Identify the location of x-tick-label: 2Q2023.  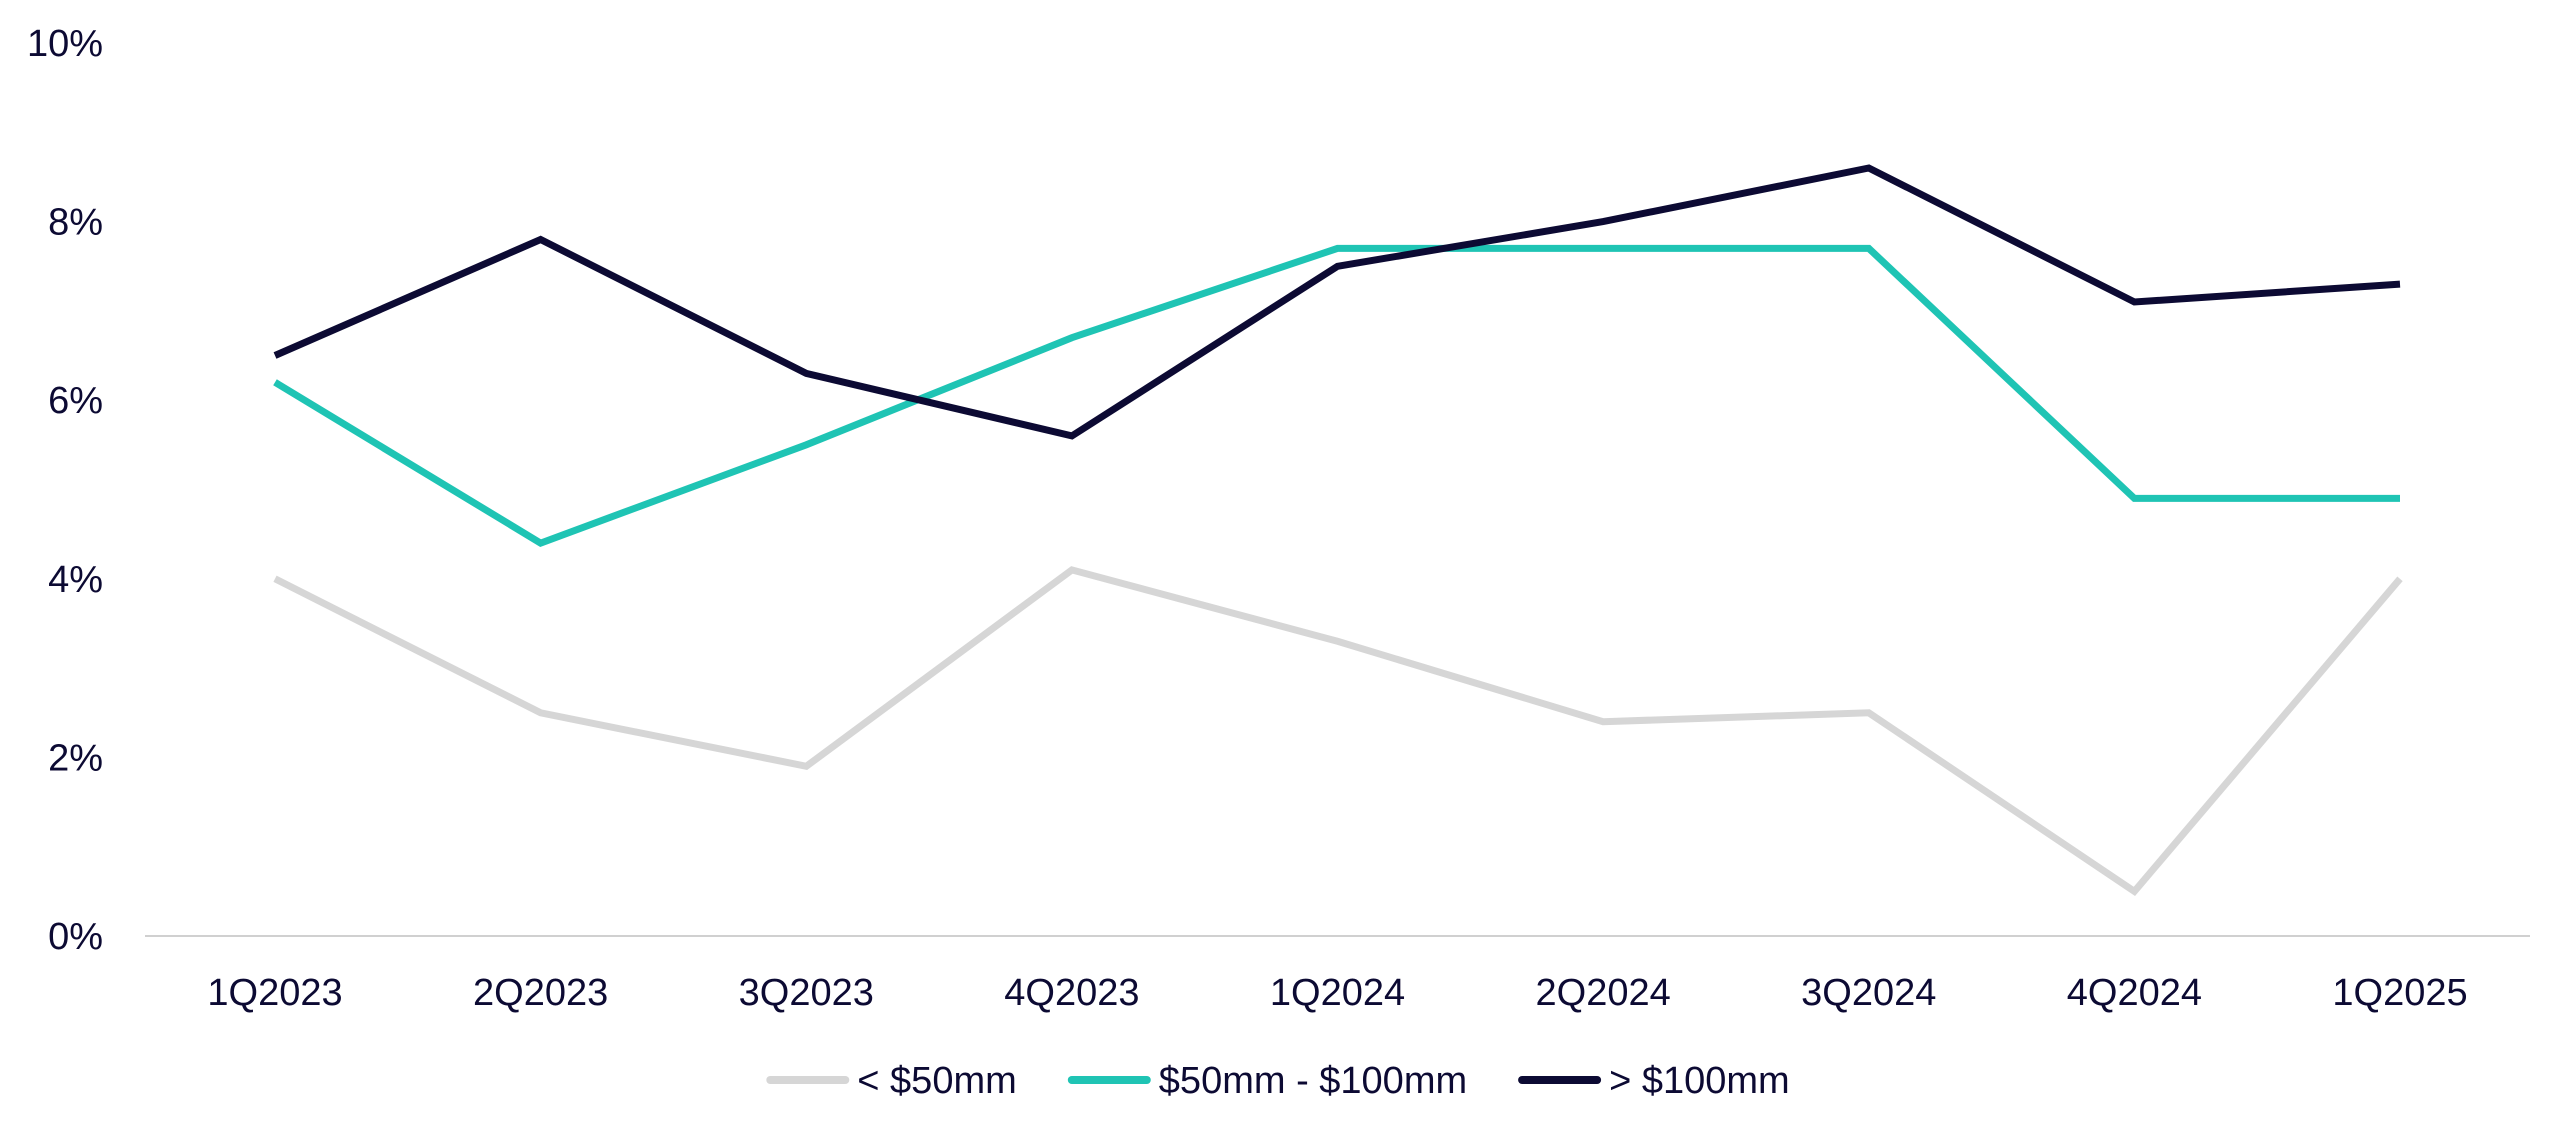
(540, 993).